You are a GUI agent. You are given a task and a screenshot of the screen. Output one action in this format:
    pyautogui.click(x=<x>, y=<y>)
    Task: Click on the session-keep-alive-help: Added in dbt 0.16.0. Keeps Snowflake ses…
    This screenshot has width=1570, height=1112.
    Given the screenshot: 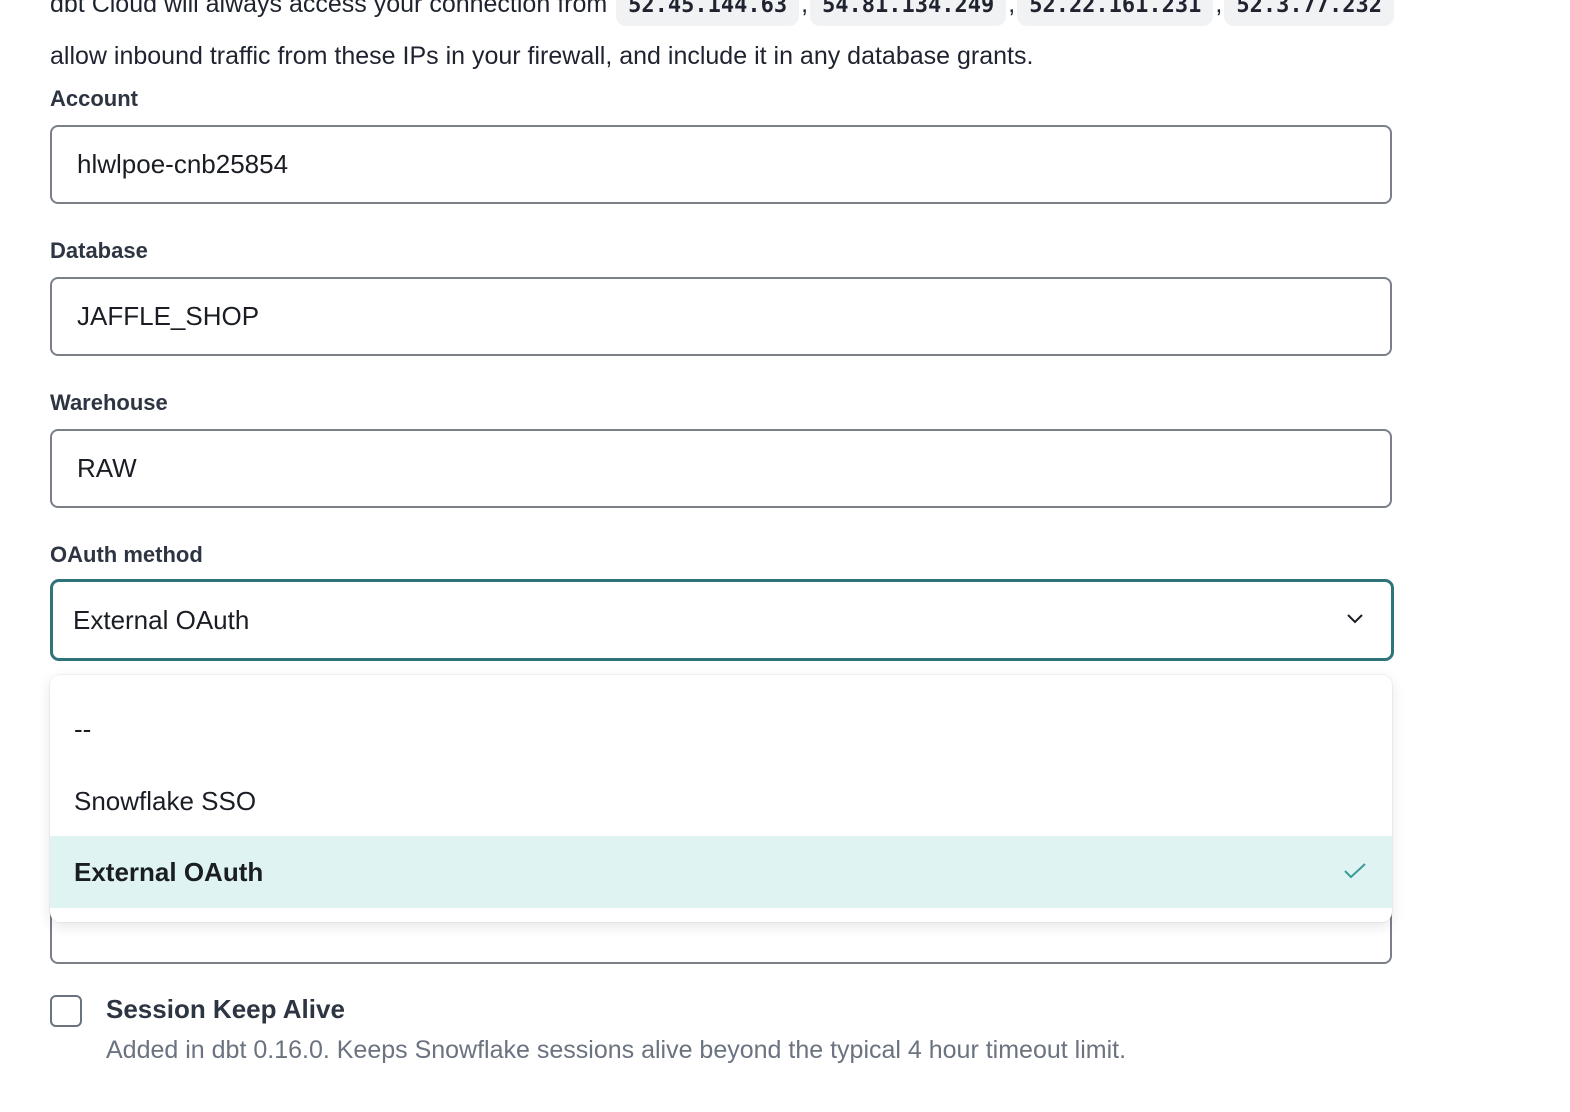 What is the action you would take?
    pyautogui.click(x=616, y=1050)
    